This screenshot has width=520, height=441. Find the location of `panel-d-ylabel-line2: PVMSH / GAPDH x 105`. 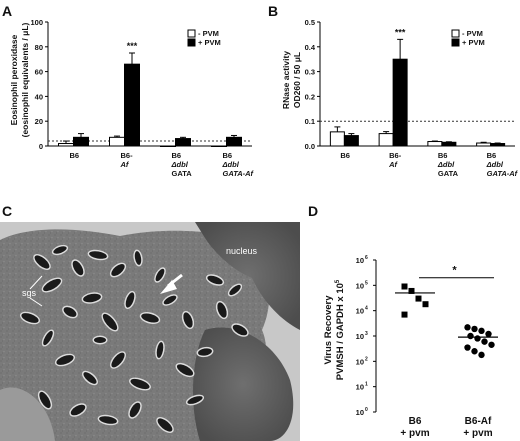

panel-d-ylabel-line2: PVMSH / GAPDH x 105 is located at coordinates (340, 329).